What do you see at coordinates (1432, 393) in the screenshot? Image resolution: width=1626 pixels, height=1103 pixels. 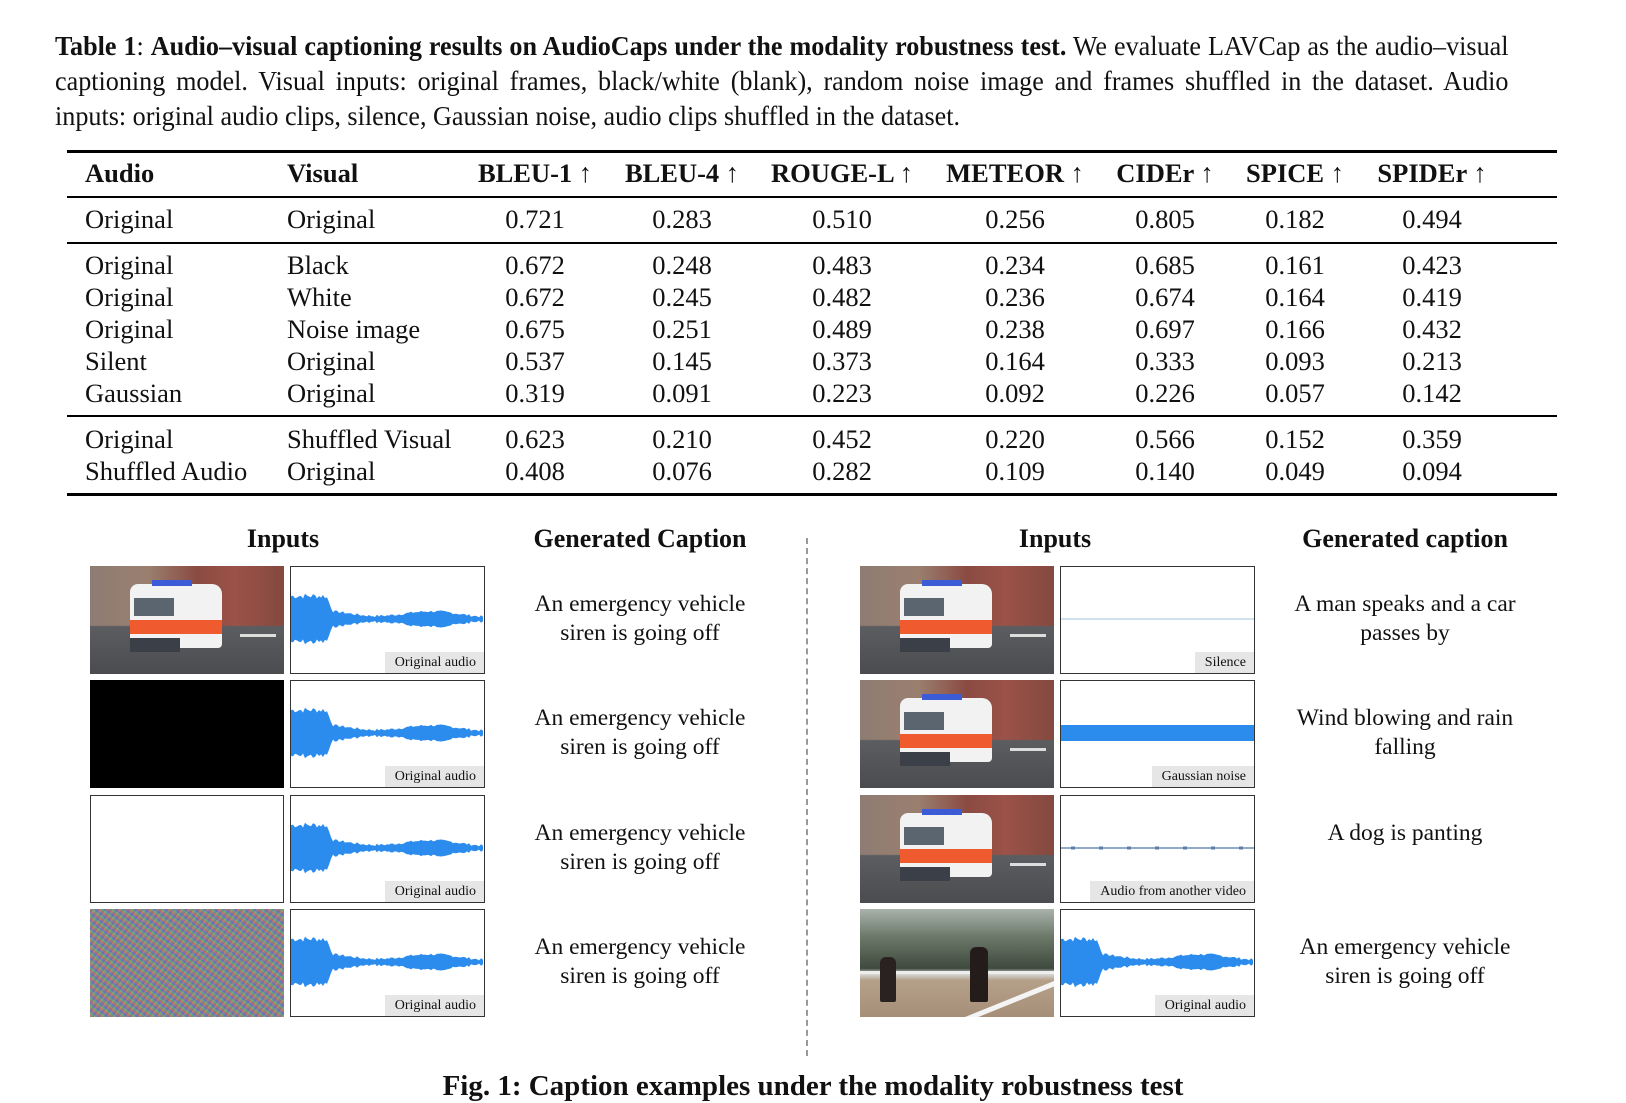 I see `cell-spider: 0.142` at bounding box center [1432, 393].